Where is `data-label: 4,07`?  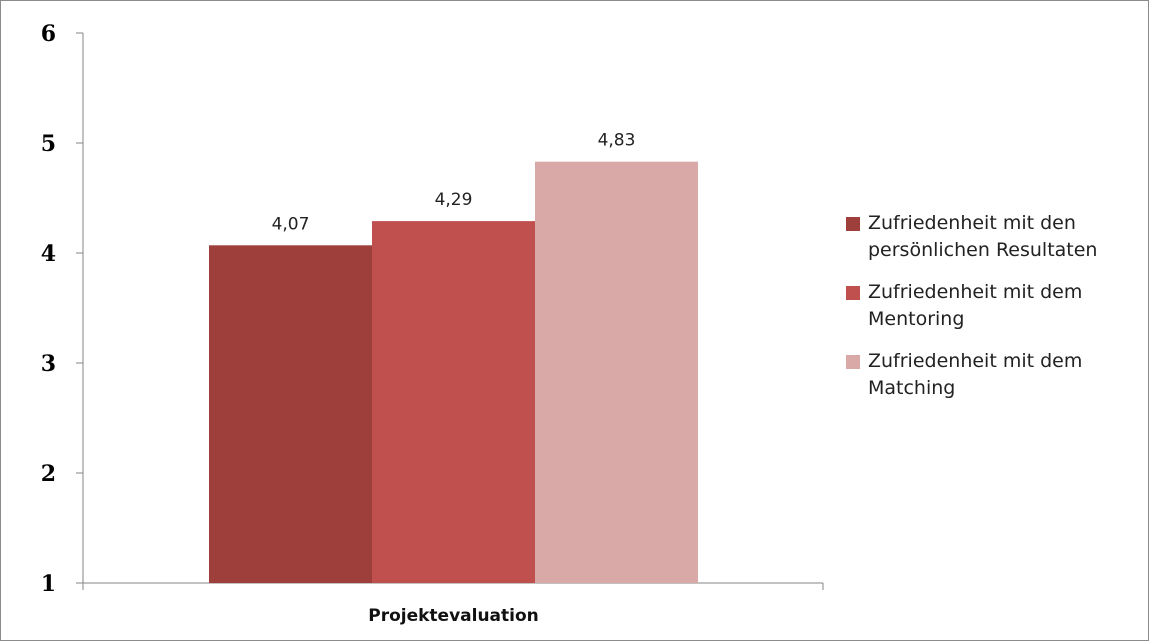
data-label: 4,07 is located at coordinates (291, 224).